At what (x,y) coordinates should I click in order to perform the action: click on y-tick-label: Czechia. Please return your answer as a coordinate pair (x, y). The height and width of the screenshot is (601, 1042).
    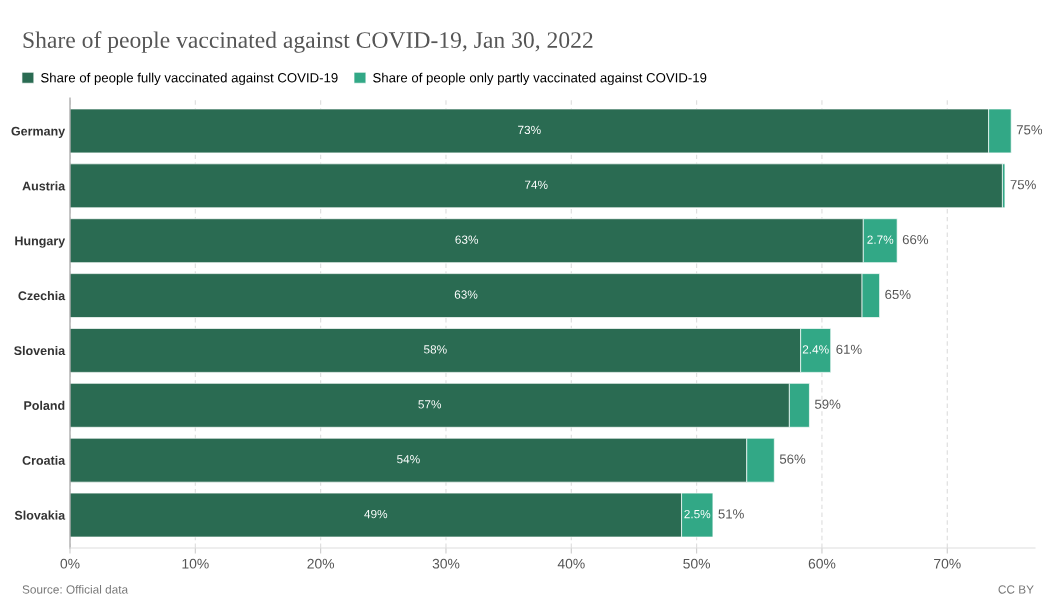
    Looking at the image, I should click on (42, 296).